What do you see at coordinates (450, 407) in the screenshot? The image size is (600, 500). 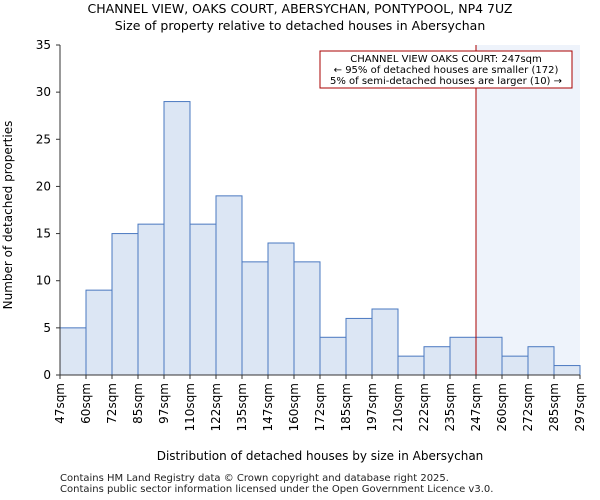 I see `x-tick-label: 235sqm` at bounding box center [450, 407].